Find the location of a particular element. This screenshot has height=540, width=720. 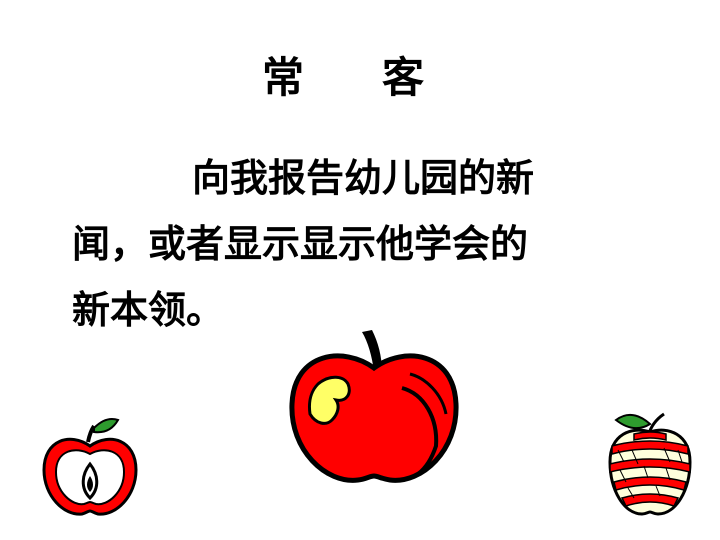

body-line-3: 新本领。 is located at coordinates (148, 310).